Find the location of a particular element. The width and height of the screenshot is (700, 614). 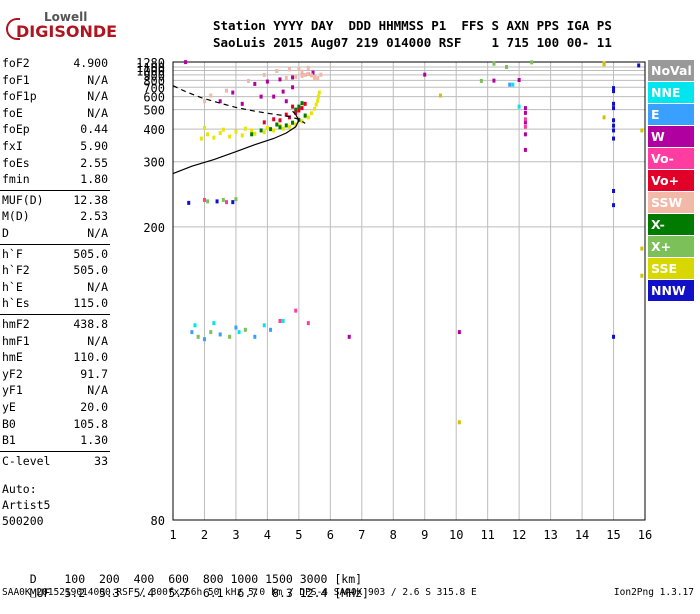

param-name: foE is located at coordinates (12, 112).